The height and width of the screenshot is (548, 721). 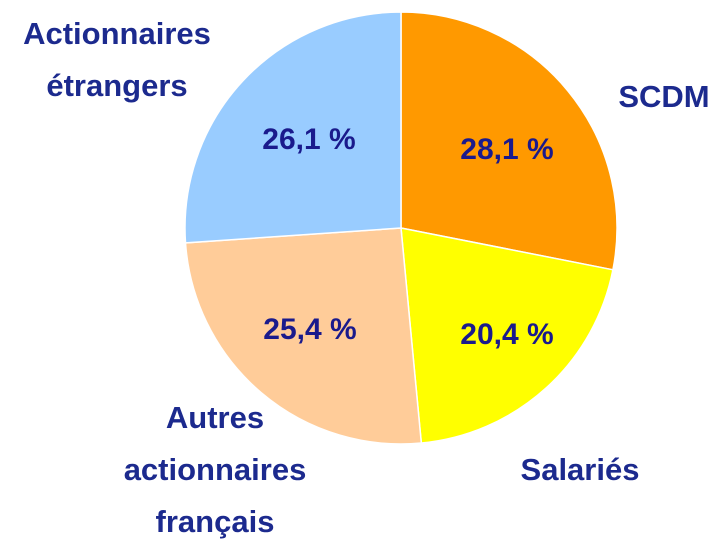 What do you see at coordinates (215, 469) in the screenshot?
I see `category-label: Autres actionnaires français` at bounding box center [215, 469].